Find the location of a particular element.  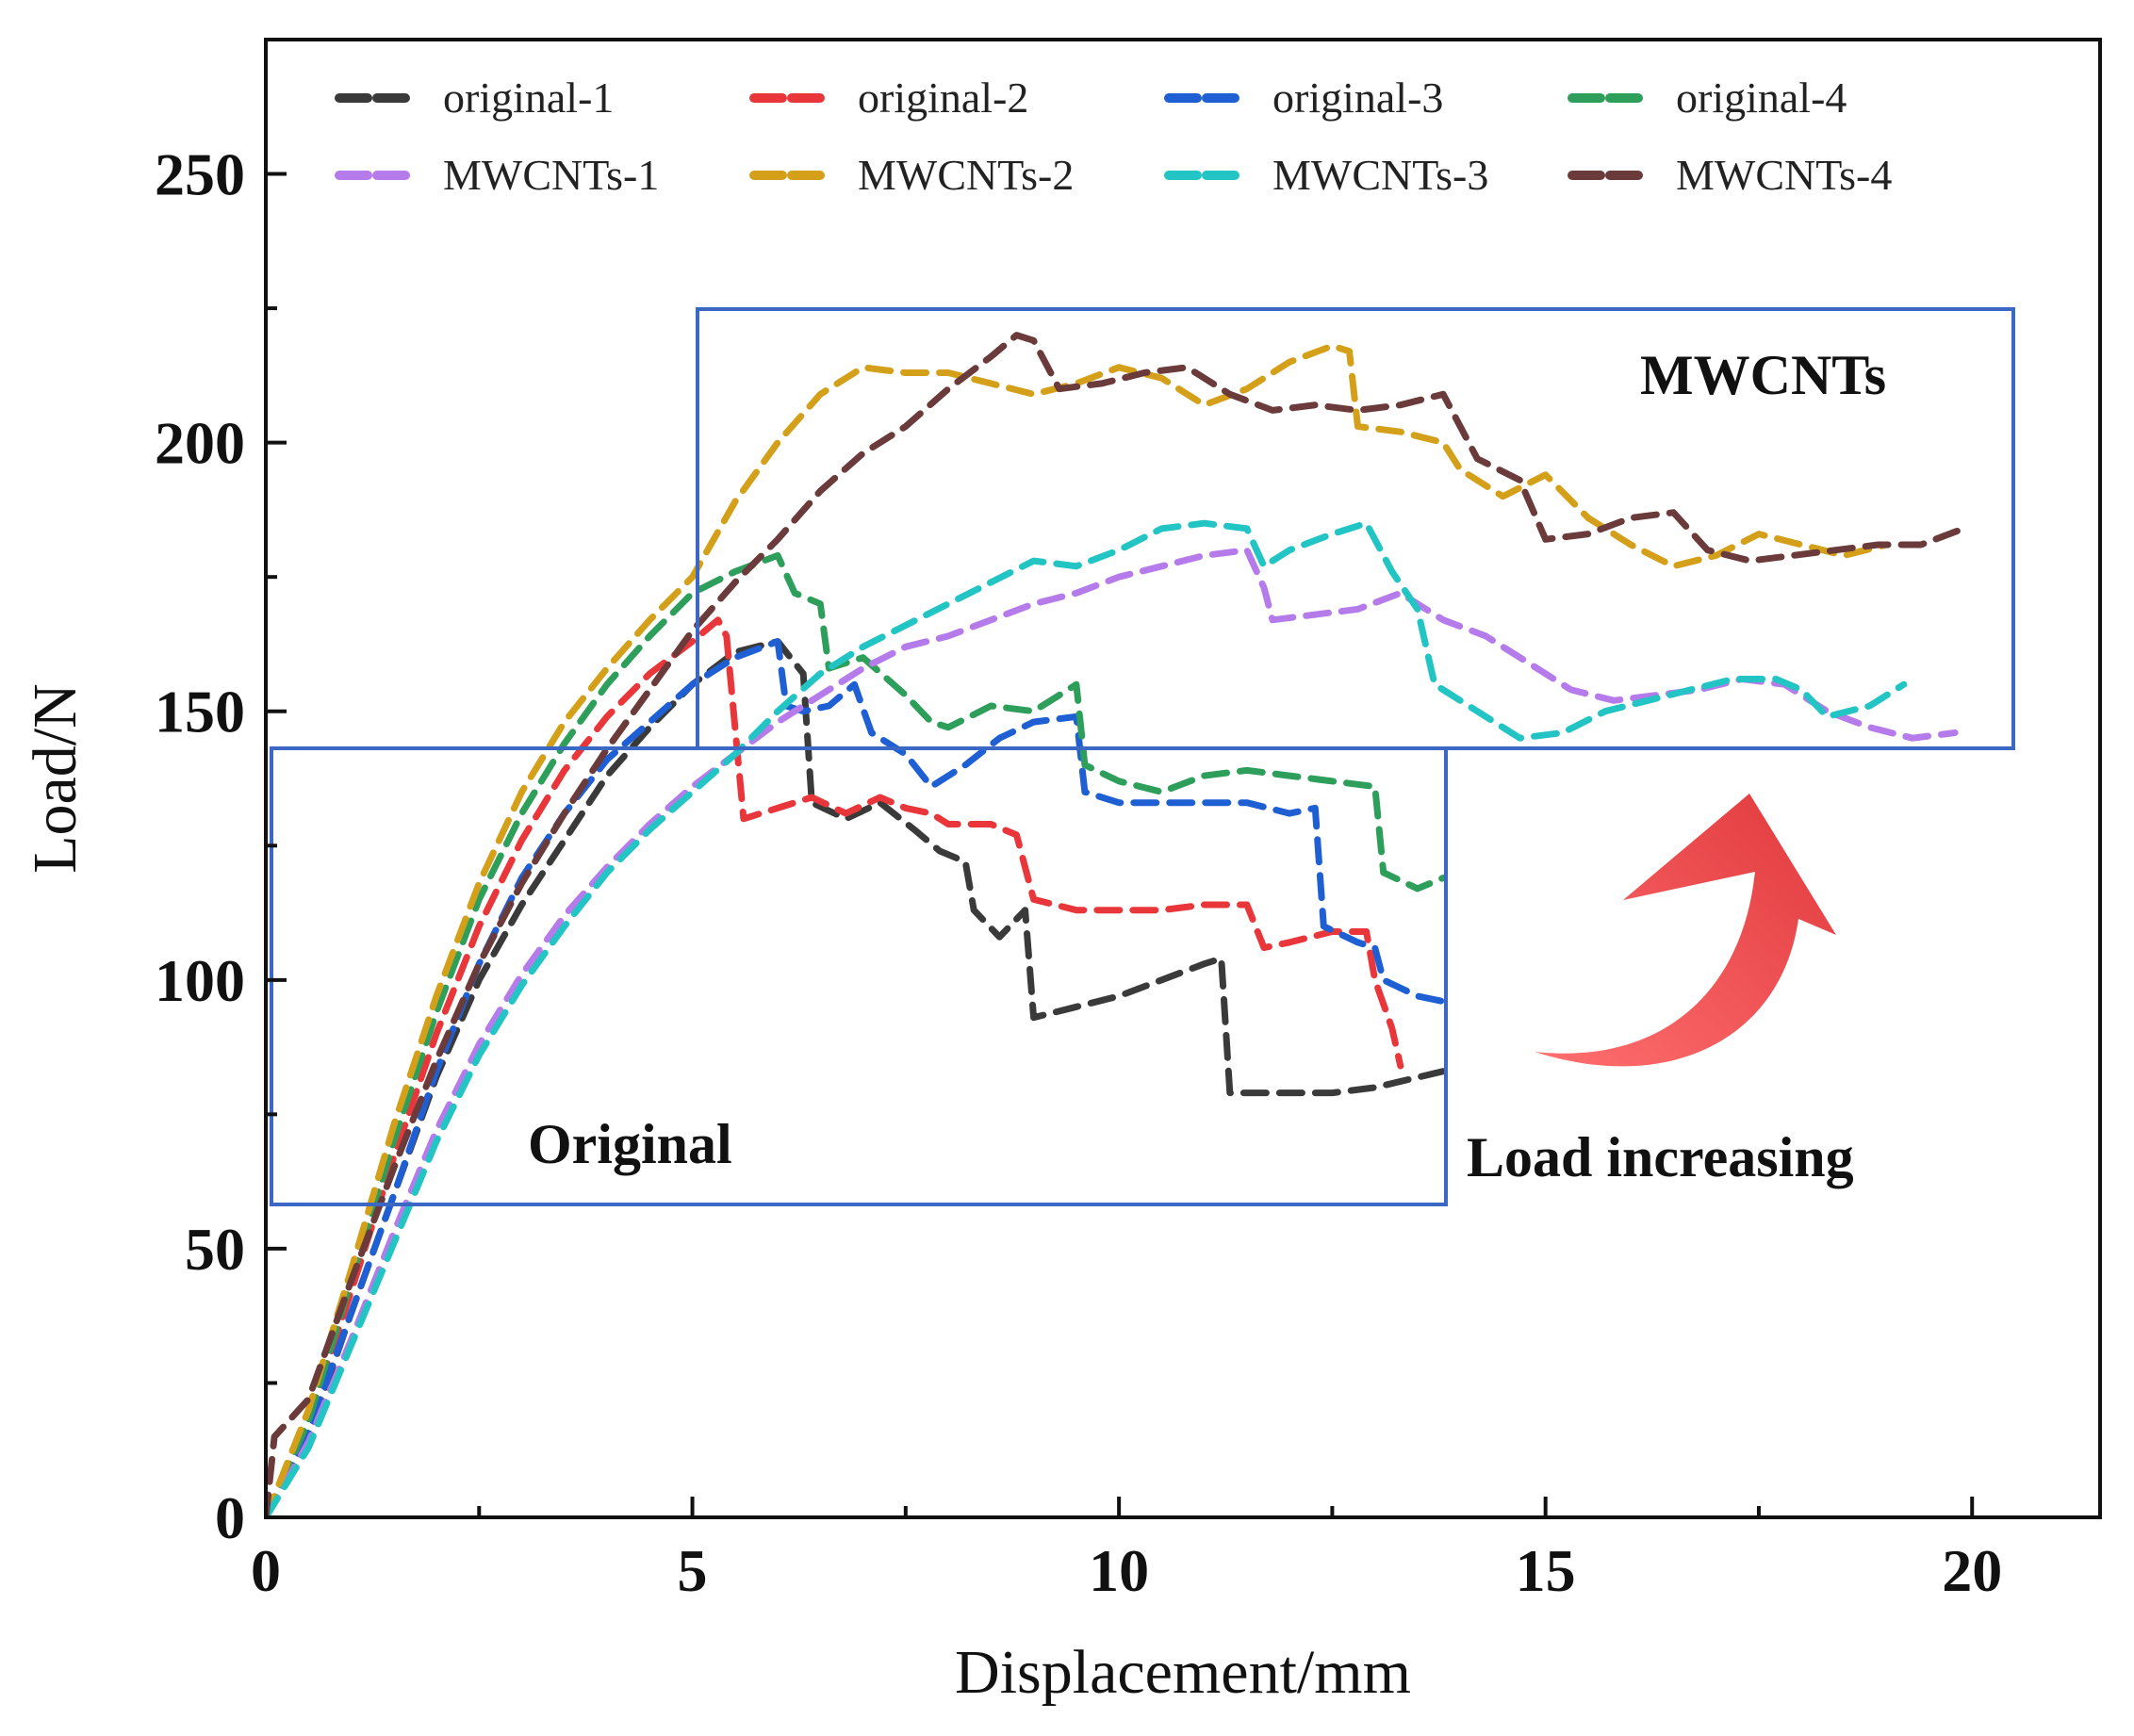

y-tick-label: 0 is located at coordinates (230, 1517).